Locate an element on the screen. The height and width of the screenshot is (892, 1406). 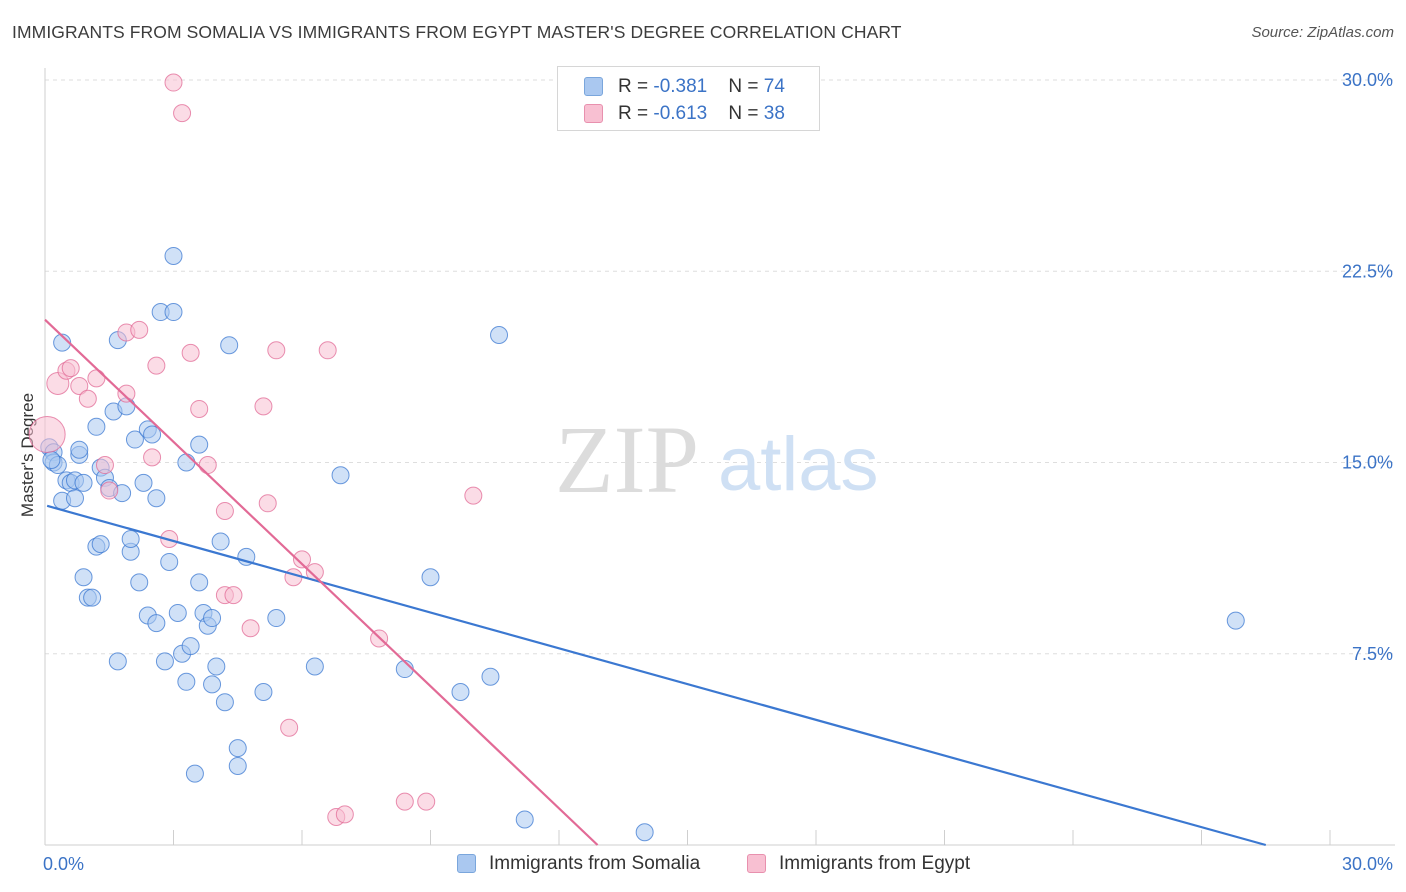
chart-source: Source: ZipAtlas.com is located at coordinates (1322, 32).